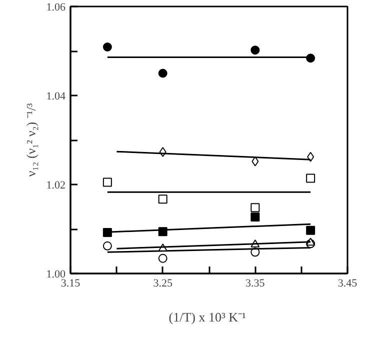 The height and width of the screenshot is (339, 387). What do you see at coordinates (348, 284) in the screenshot?
I see `x-tick-label: 3.45` at bounding box center [348, 284].